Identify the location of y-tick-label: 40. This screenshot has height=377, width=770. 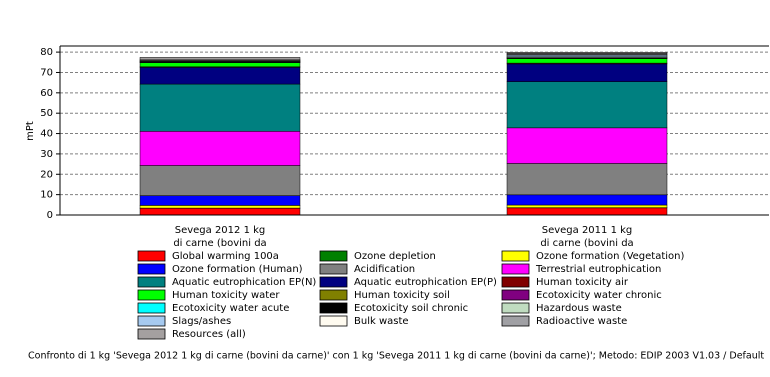
(46, 134).